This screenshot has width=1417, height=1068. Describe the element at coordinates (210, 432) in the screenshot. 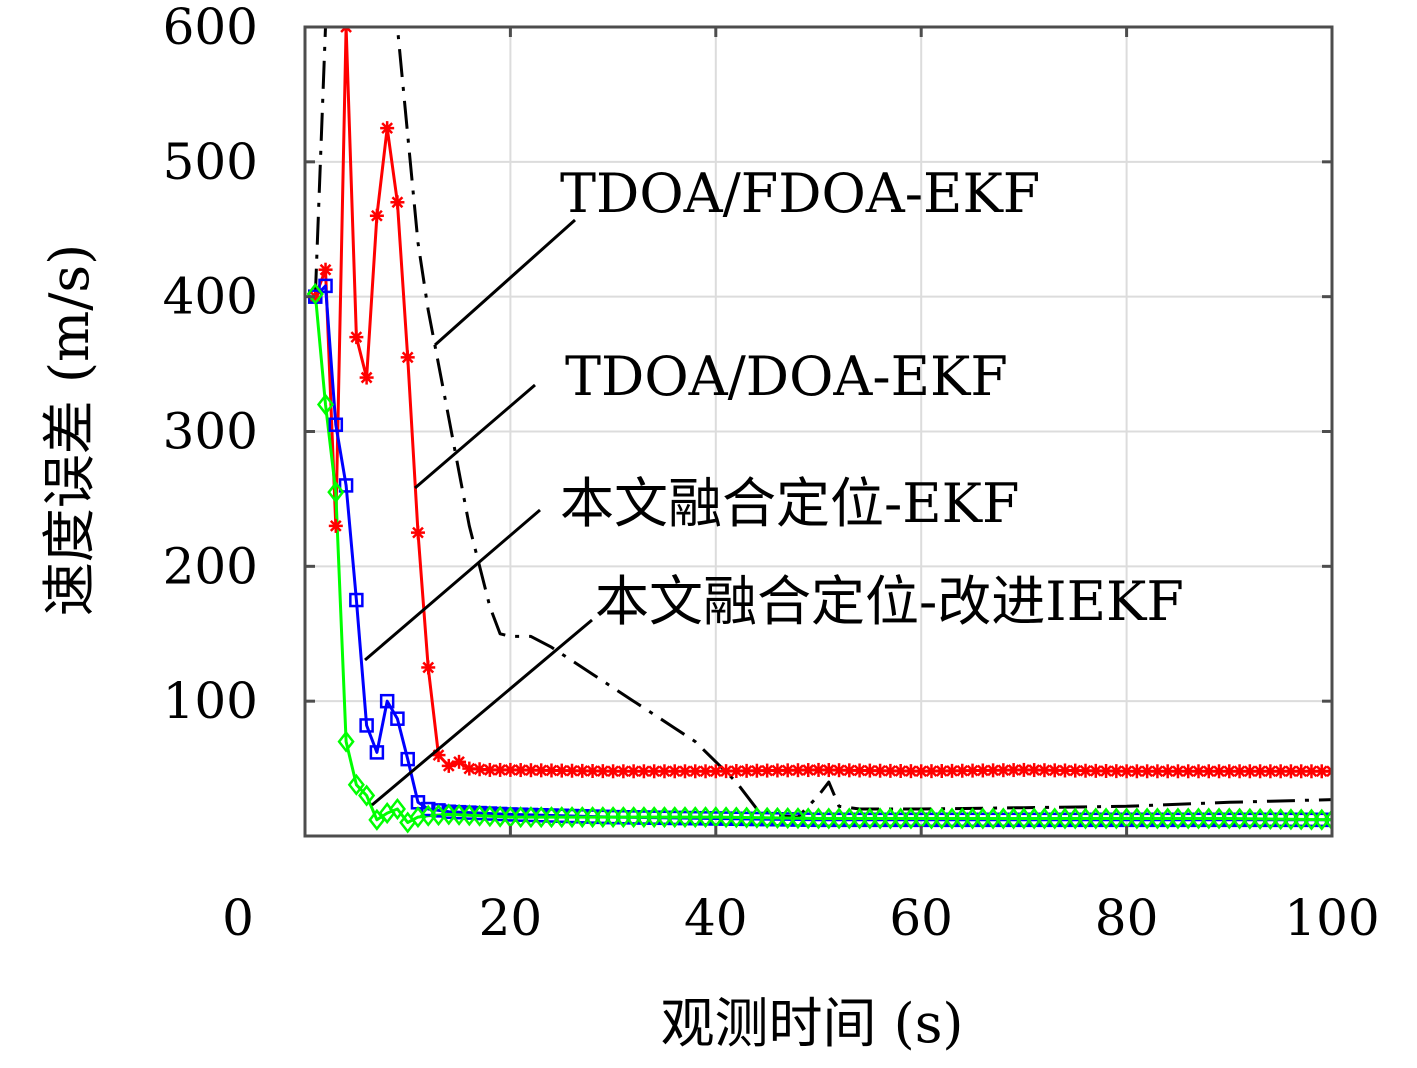

I see `y-tick-label: 300` at that location.